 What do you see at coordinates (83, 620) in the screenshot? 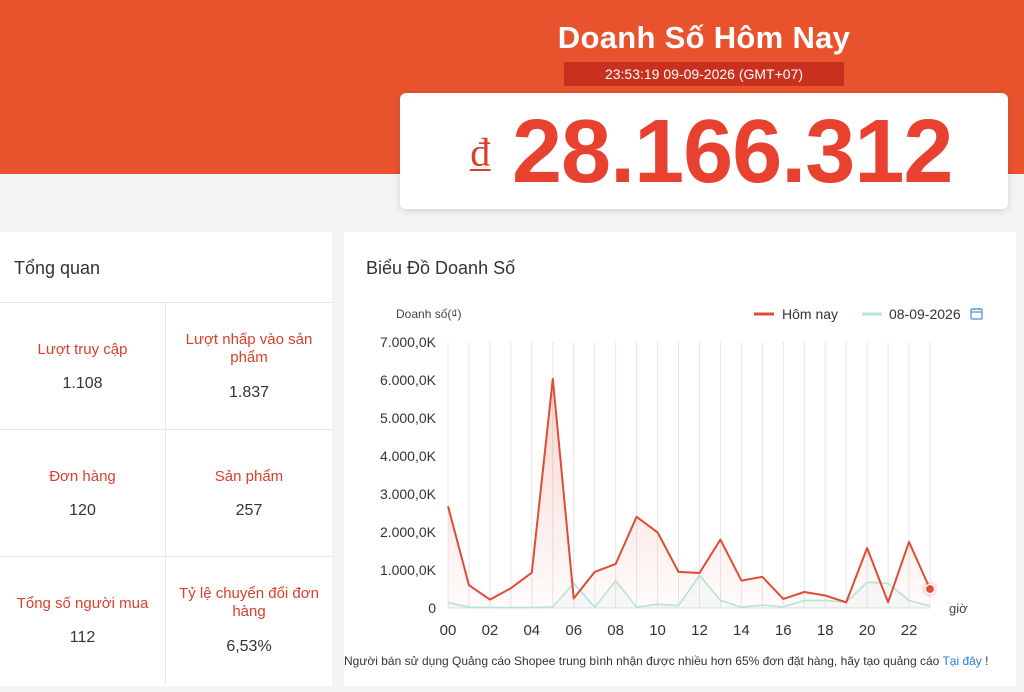
I see `metric-buyers: Tổng số người mua 112` at bounding box center [83, 620].